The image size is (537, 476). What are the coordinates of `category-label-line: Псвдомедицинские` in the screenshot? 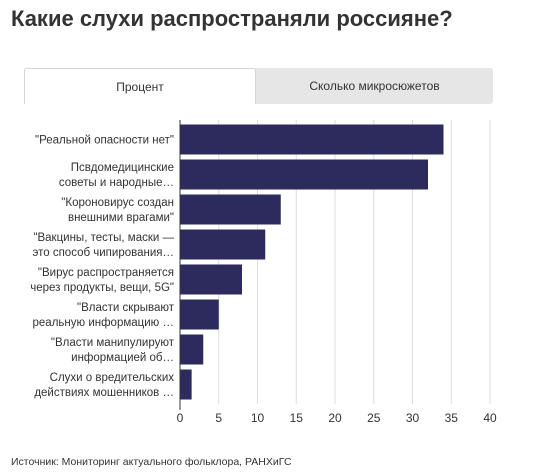 It's located at (122, 168).